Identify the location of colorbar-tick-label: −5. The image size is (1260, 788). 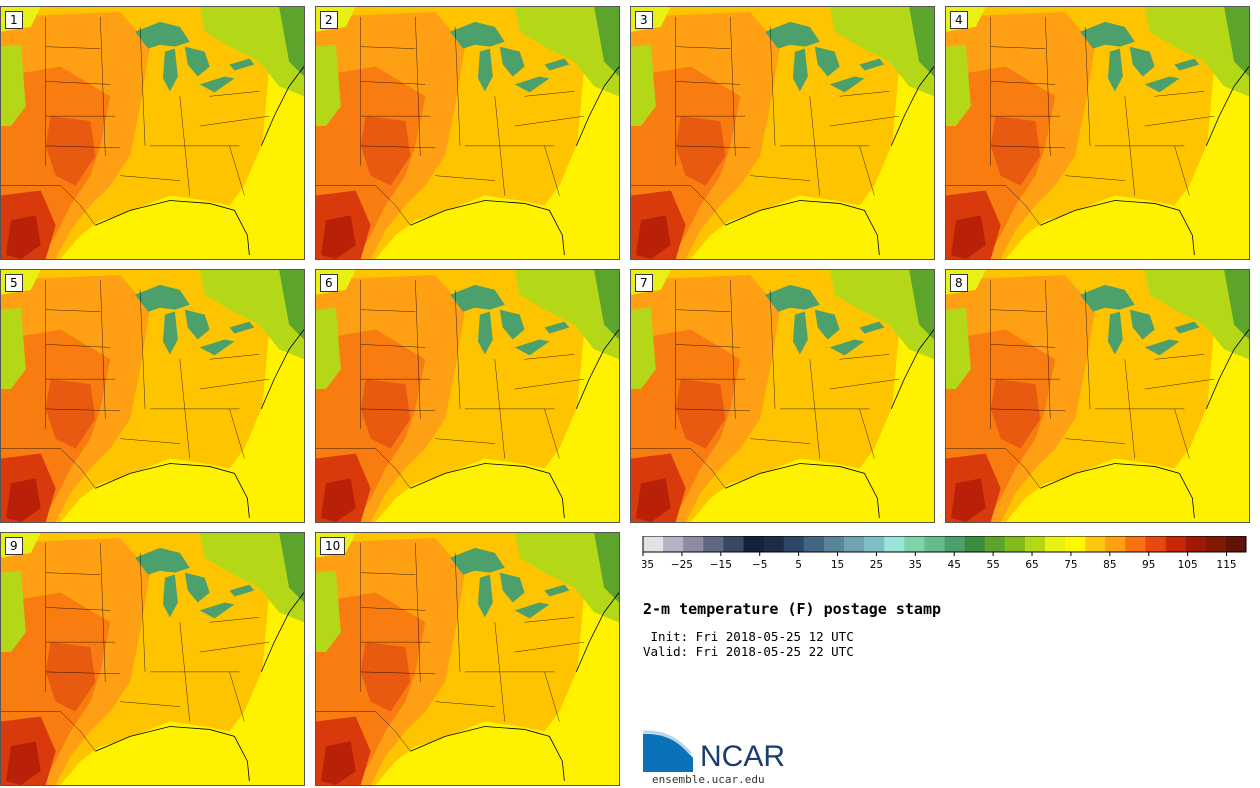
(759, 565).